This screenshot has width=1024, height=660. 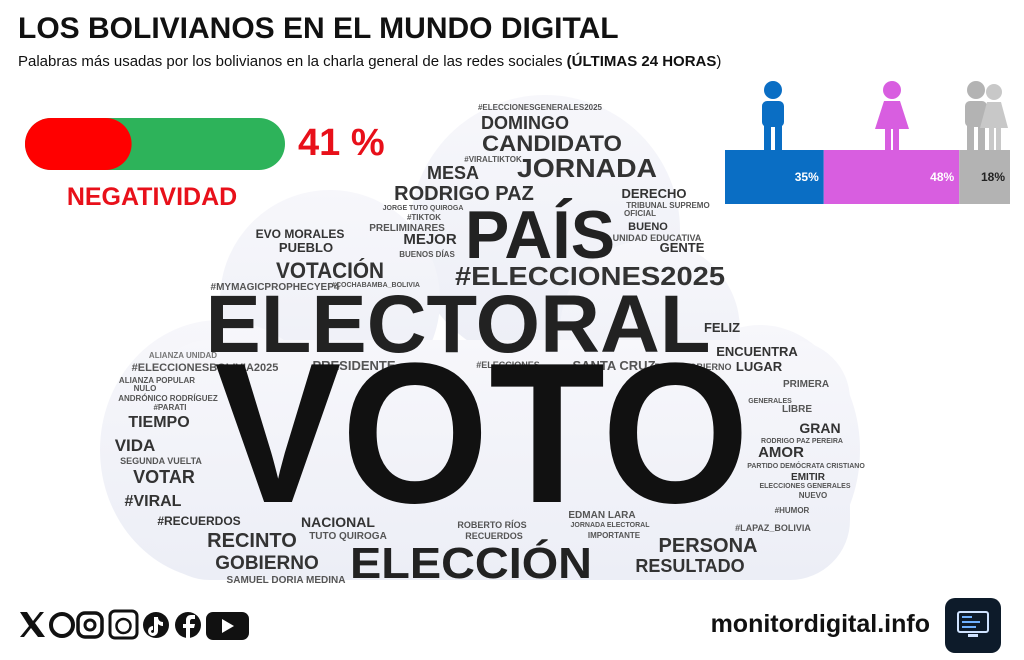 What do you see at coordinates (708, 546) in the screenshot?
I see `cloud-word: PERSONA` at bounding box center [708, 546].